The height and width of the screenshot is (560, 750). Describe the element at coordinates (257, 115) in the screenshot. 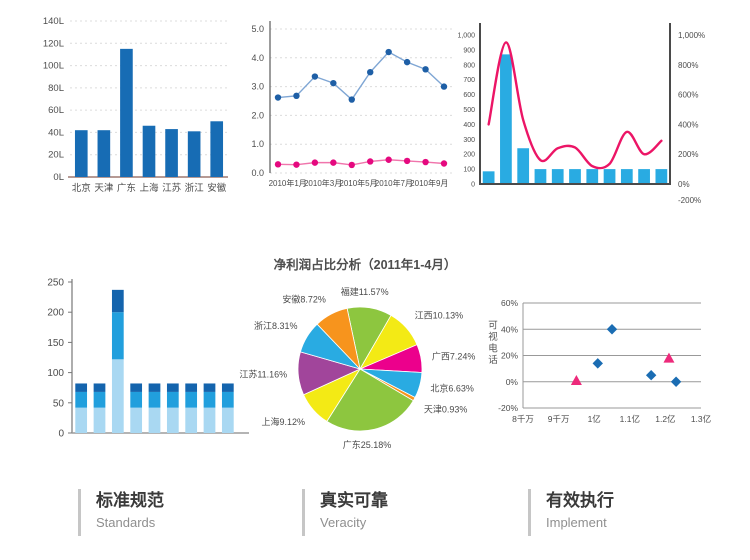

I see `svg-text: 2.0` at that location.